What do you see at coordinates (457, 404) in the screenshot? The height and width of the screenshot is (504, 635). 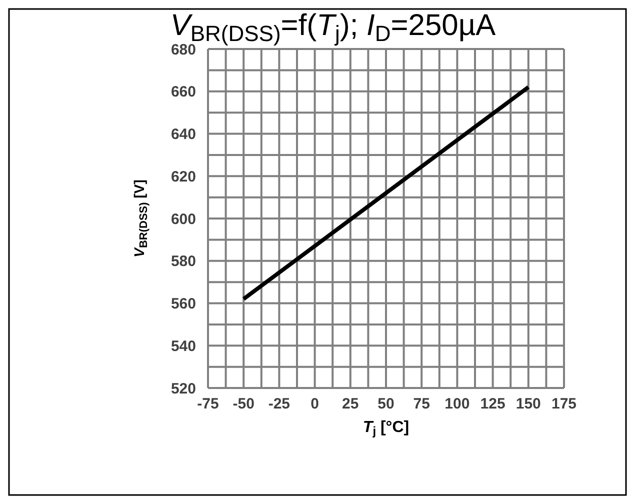 I see `x-tick-label: 100` at bounding box center [457, 404].